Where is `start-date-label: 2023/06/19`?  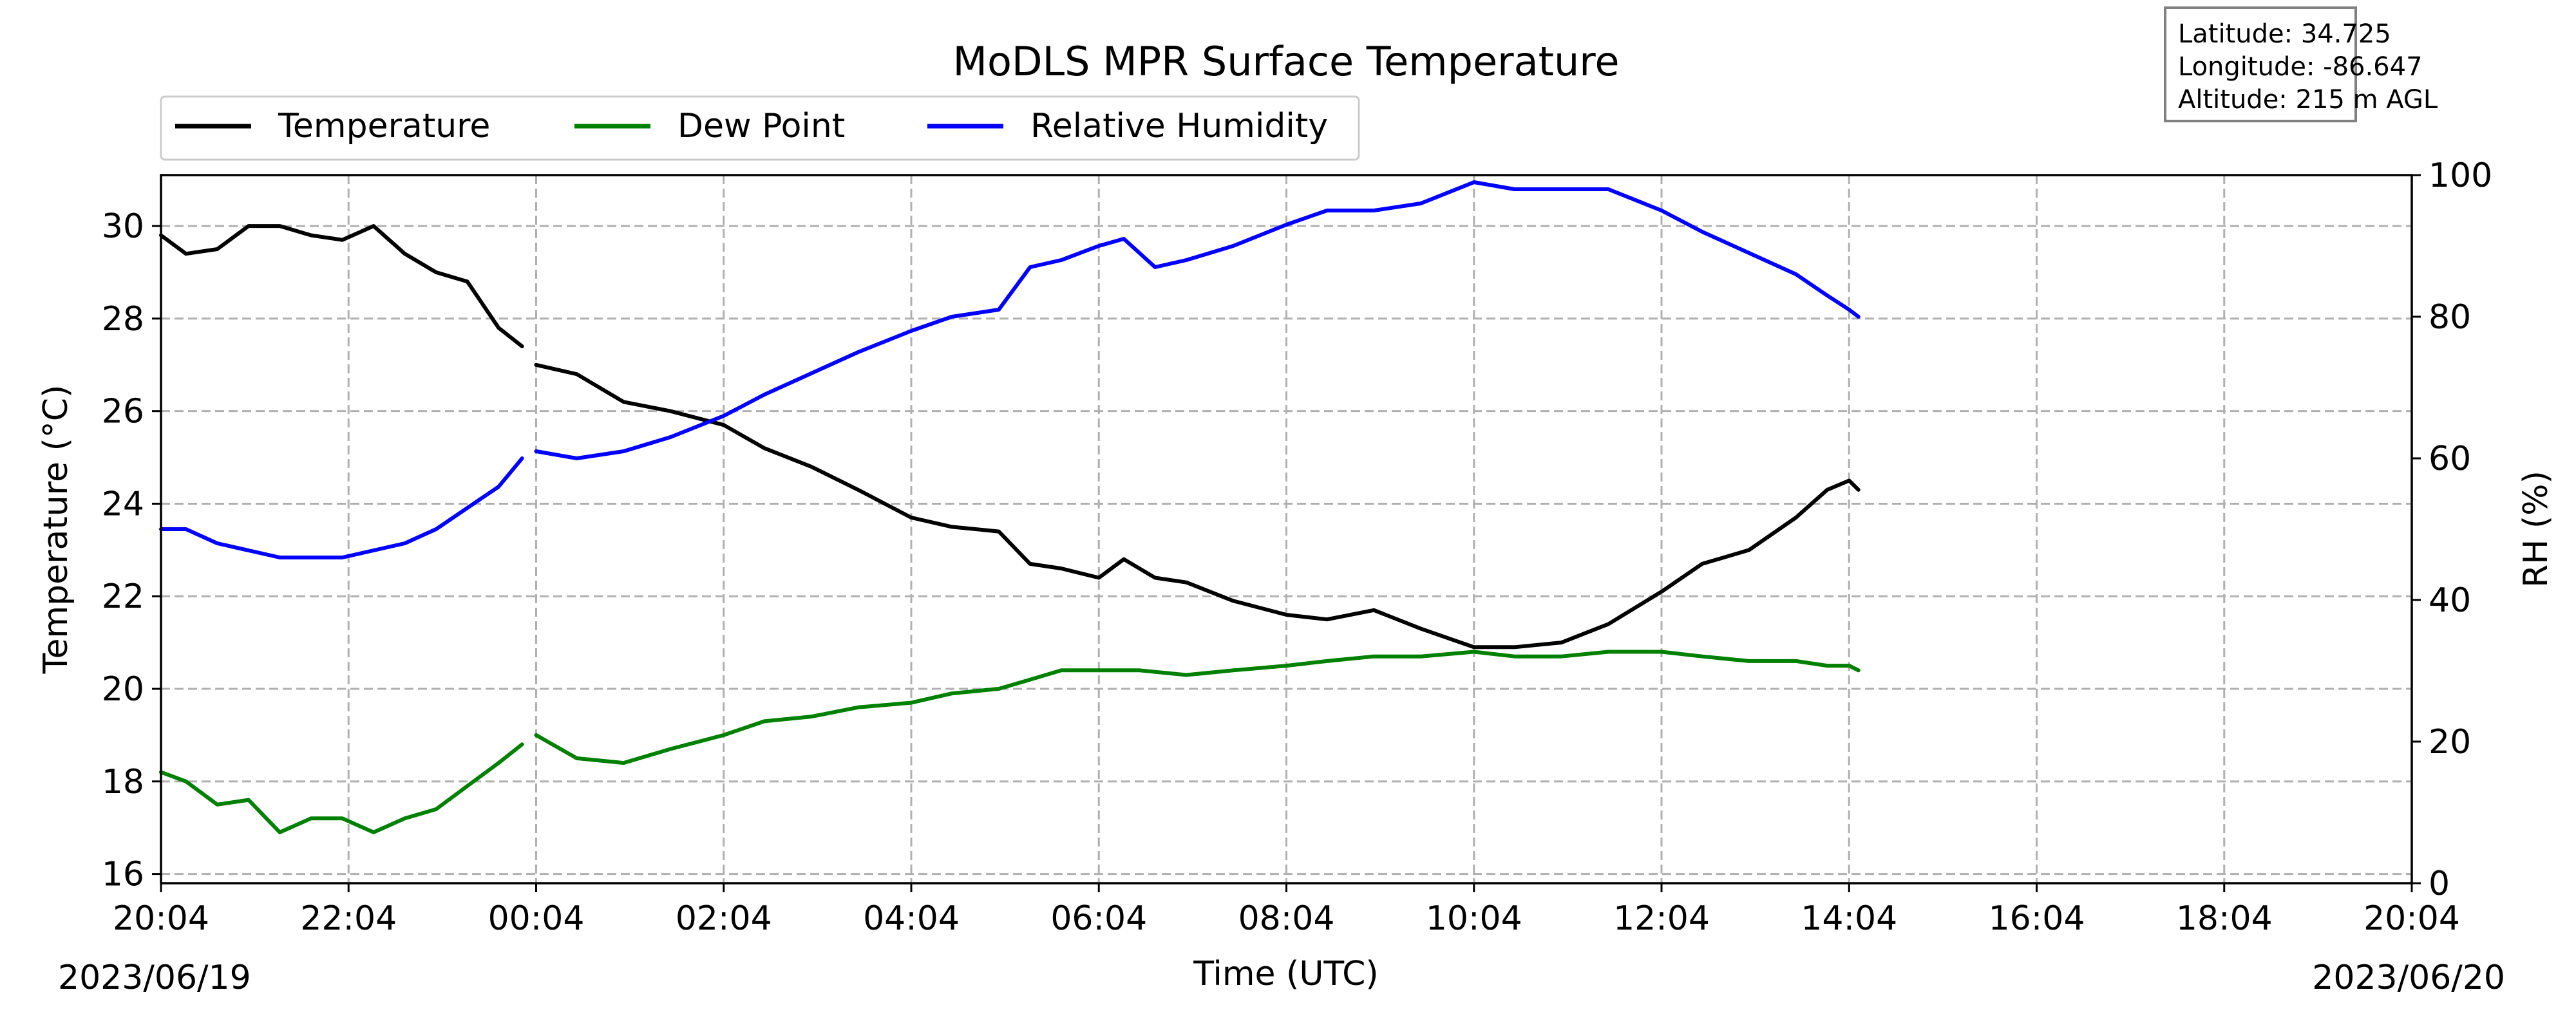
start-date-label: 2023/06/19 is located at coordinates (155, 978).